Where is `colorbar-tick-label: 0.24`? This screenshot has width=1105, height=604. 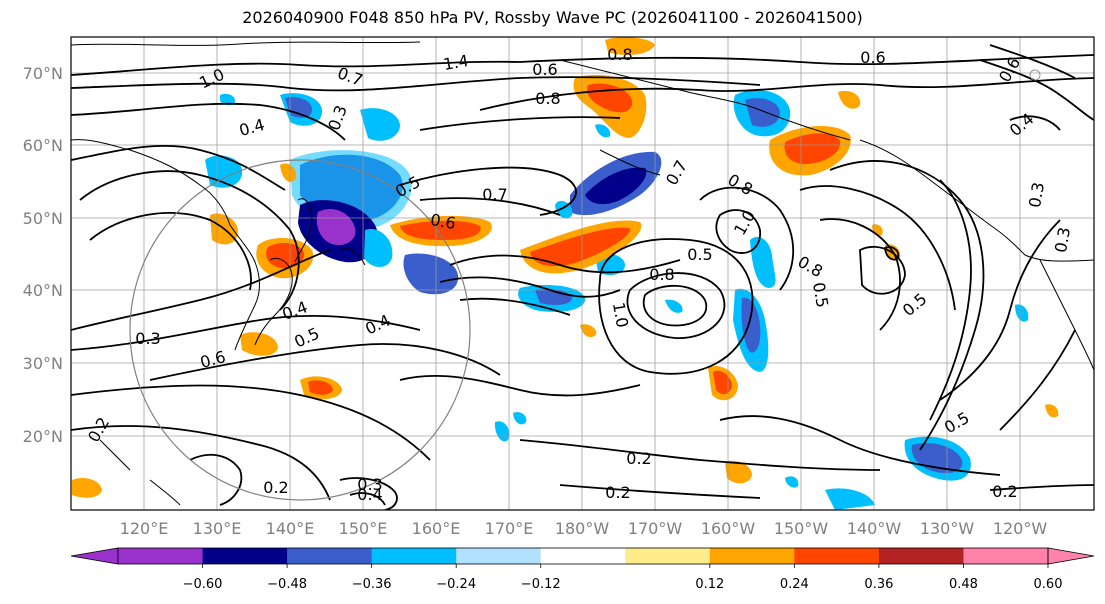
colorbar-tick-label: 0.24 is located at coordinates (794, 584).